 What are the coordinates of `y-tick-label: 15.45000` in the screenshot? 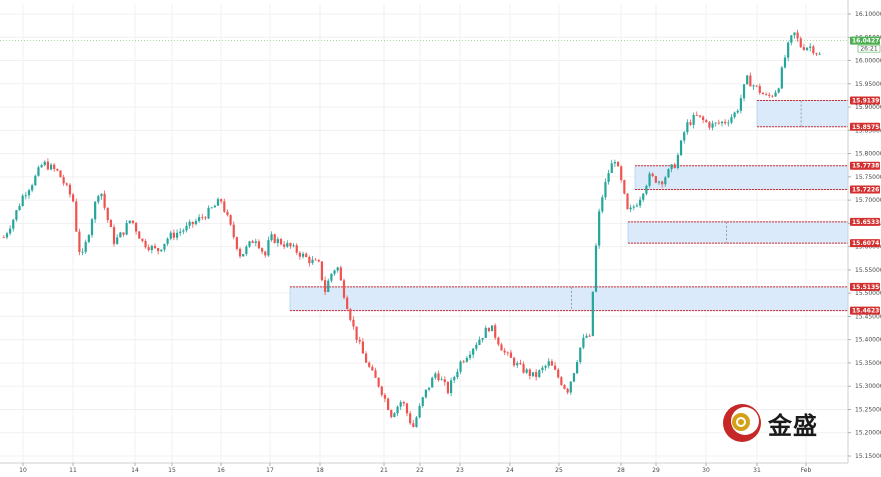 It's located at (868, 316).